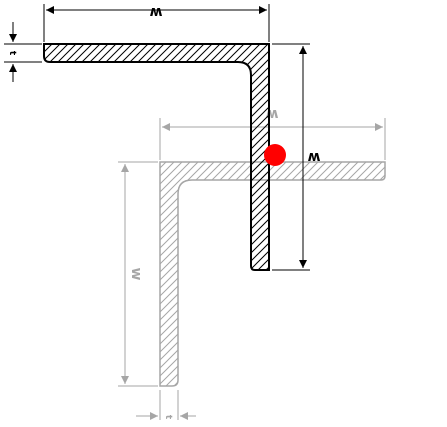 This screenshot has width=447, height=427. I want to click on back-height-label: w, so click(136, 274).